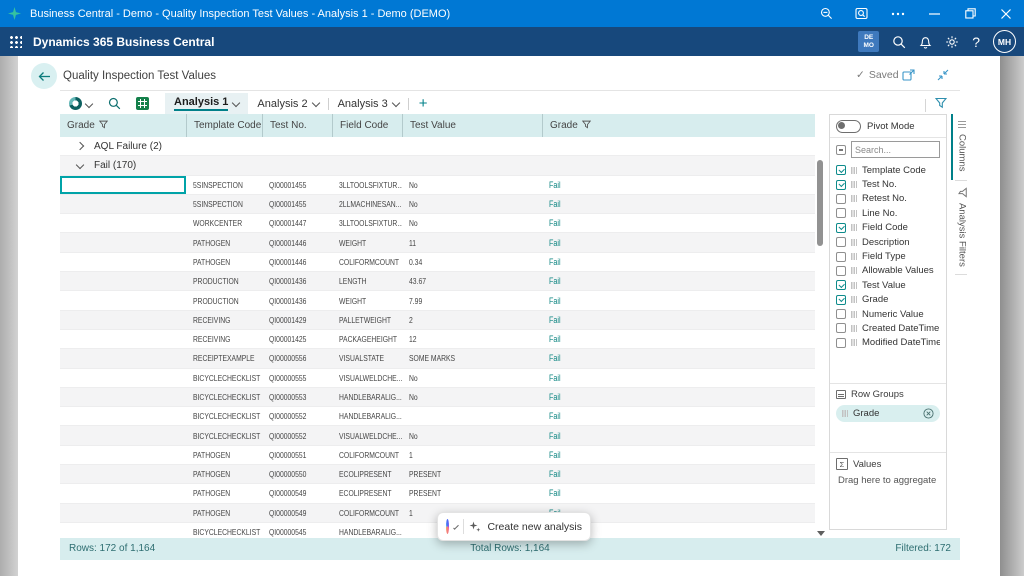 Image resolution: width=1024 pixels, height=576 pixels. What do you see at coordinates (80, 165) in the screenshot?
I see `collapse-group-icon` at bounding box center [80, 165].